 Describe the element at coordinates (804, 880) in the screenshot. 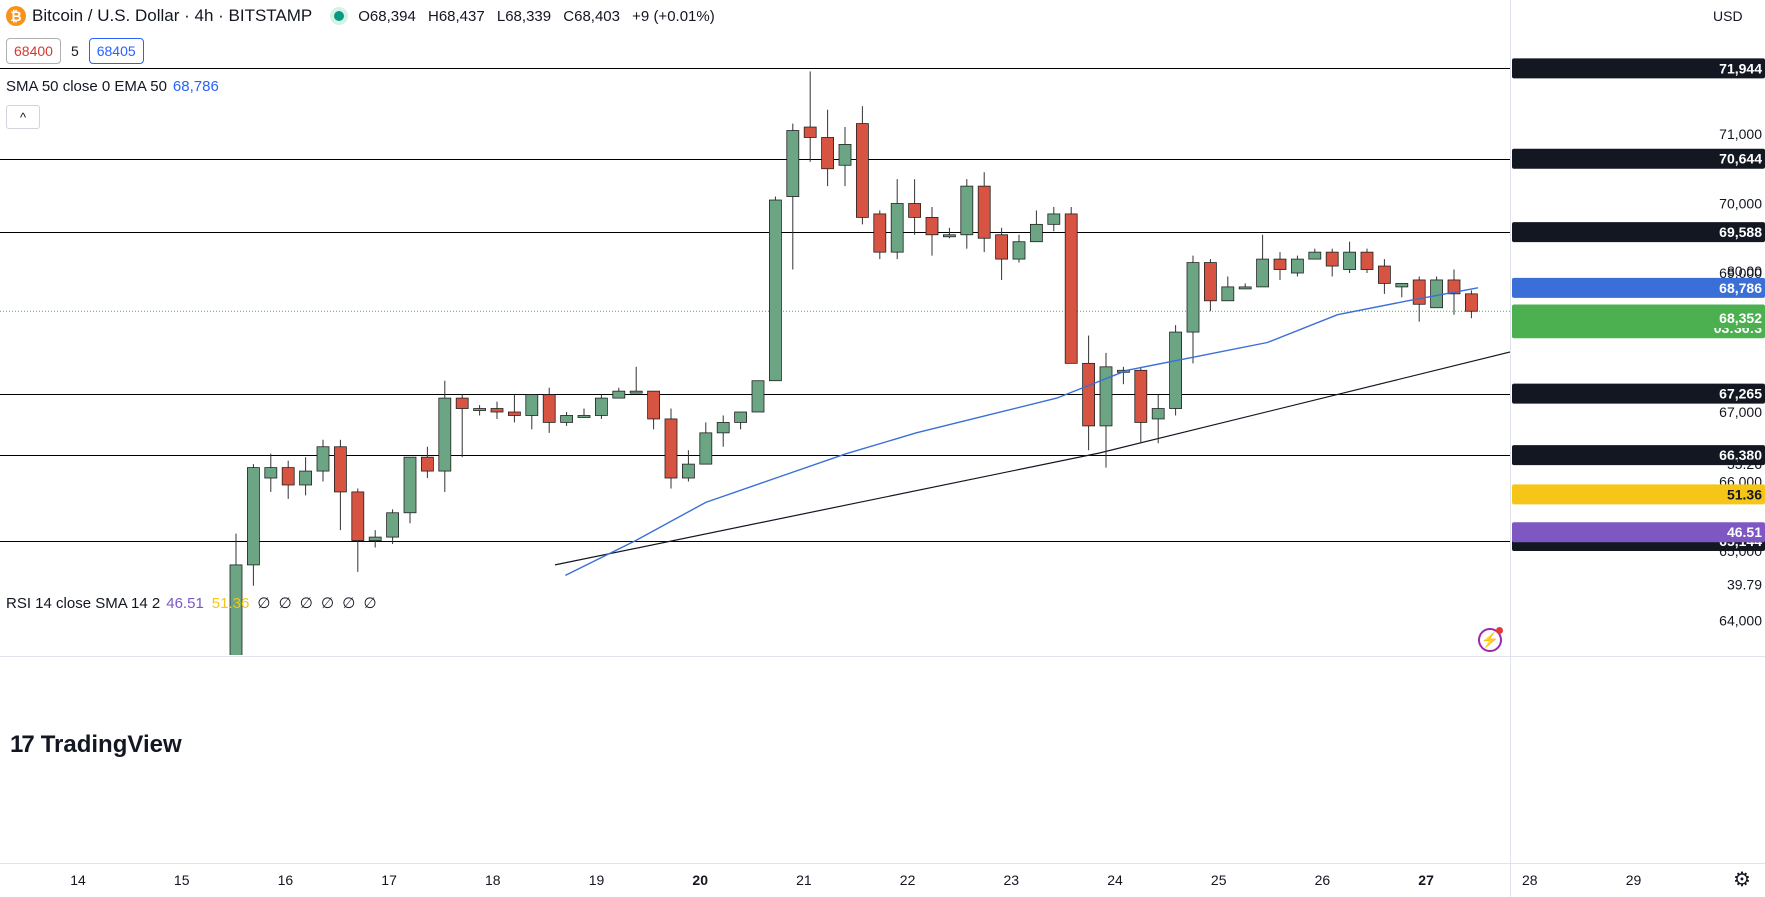

I see `time-axis-tick: 21` at that location.